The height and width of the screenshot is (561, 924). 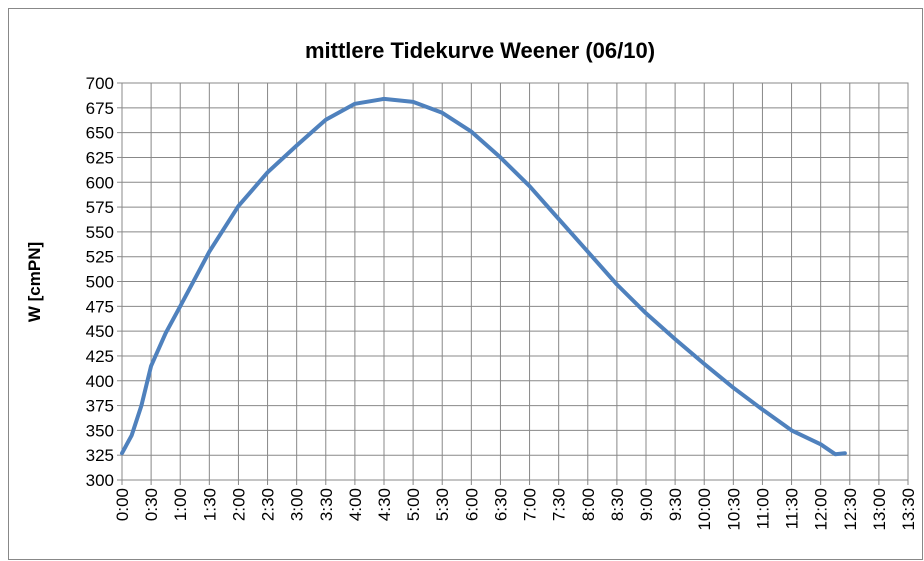 What do you see at coordinates (559, 504) in the screenshot?
I see `x-tick-label: 7:30` at bounding box center [559, 504].